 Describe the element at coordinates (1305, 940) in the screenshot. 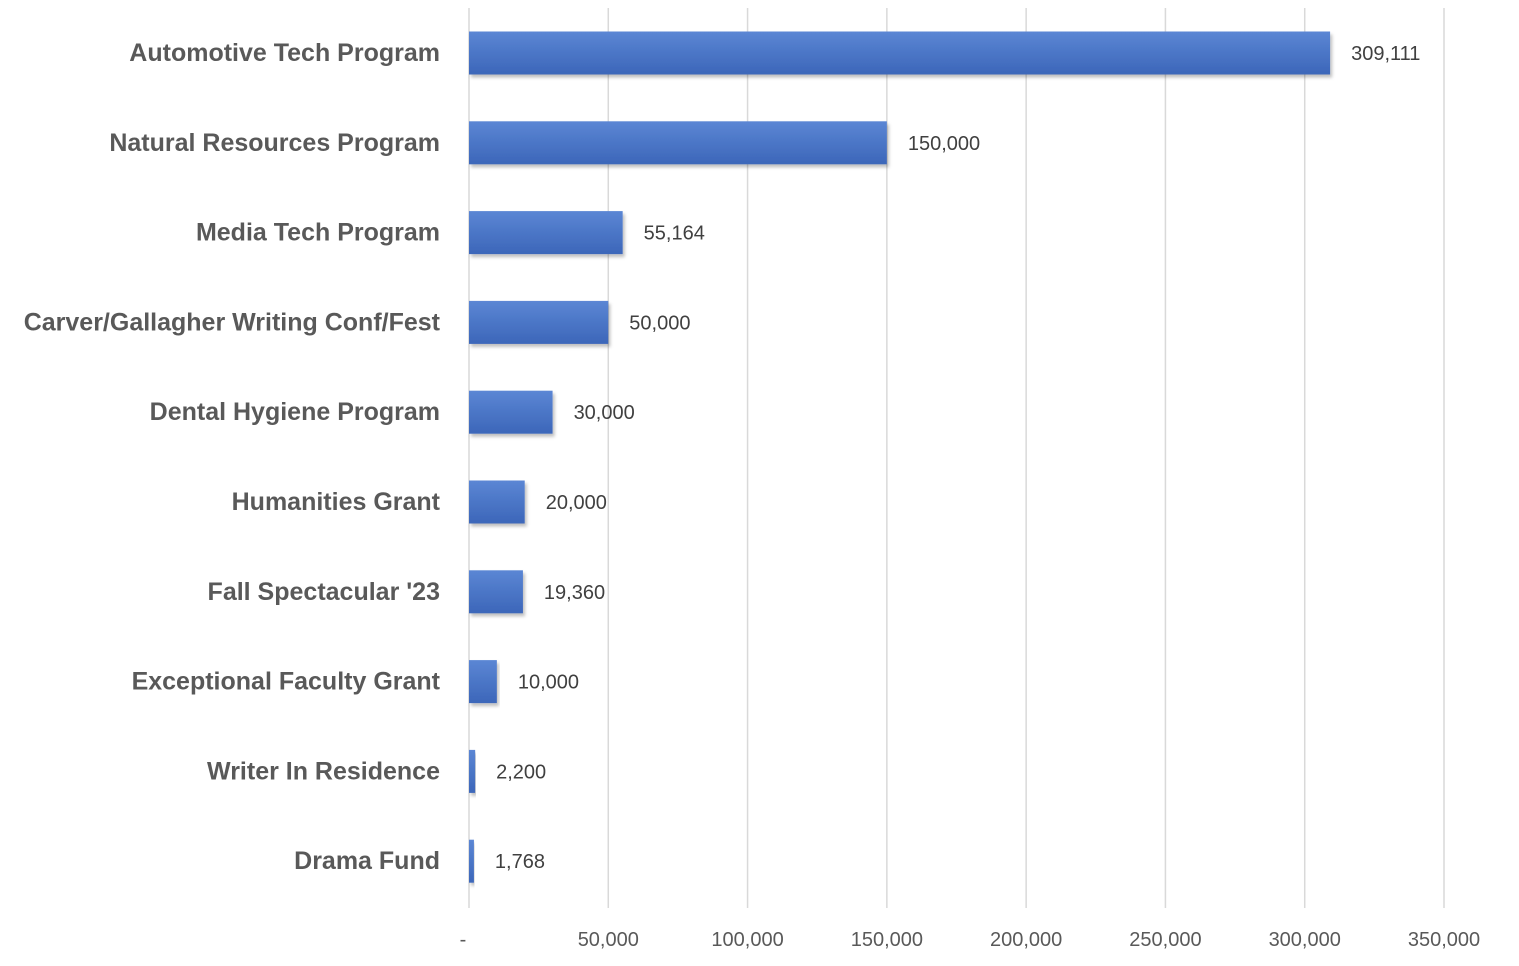

I see `x-tick-label: 300,000` at that location.